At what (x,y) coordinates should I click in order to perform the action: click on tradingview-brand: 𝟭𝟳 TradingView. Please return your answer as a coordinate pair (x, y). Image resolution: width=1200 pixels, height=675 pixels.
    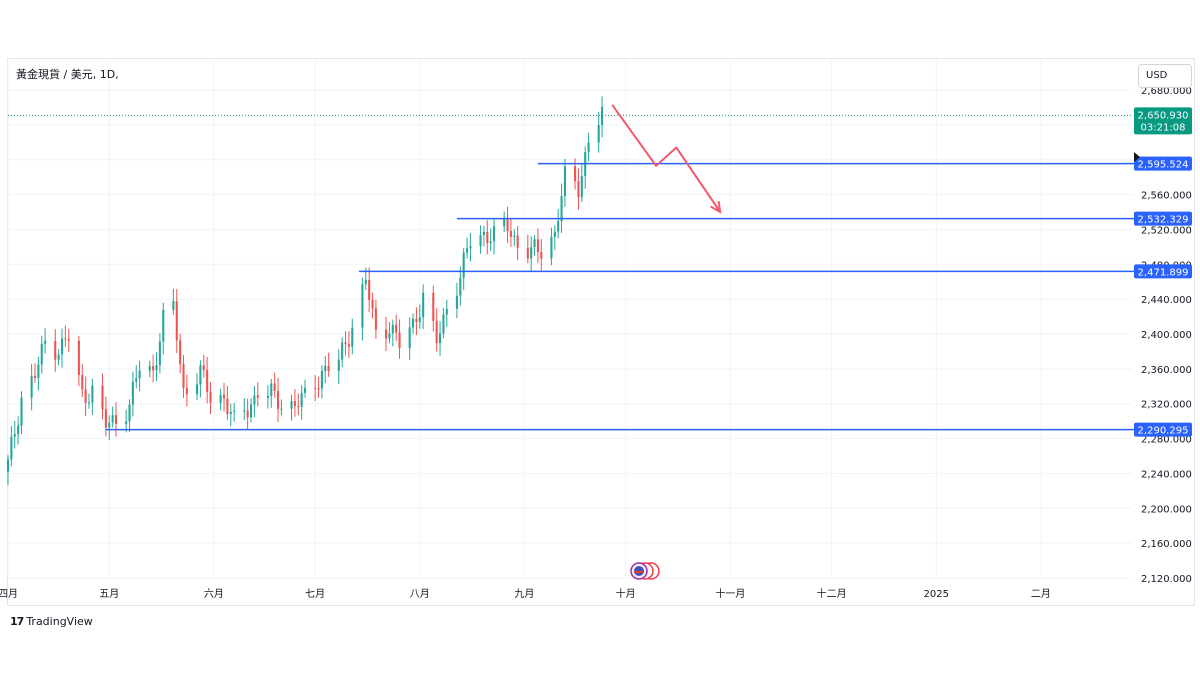
    Looking at the image, I should click on (51, 621).